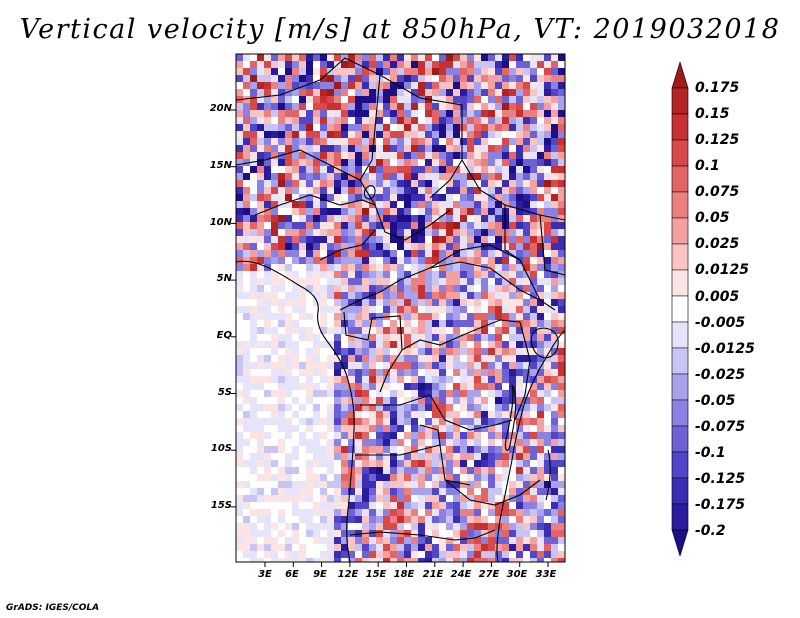  What do you see at coordinates (725, 349) in the screenshot?
I see `colorbar-label: -0.0125` at bounding box center [725, 349].